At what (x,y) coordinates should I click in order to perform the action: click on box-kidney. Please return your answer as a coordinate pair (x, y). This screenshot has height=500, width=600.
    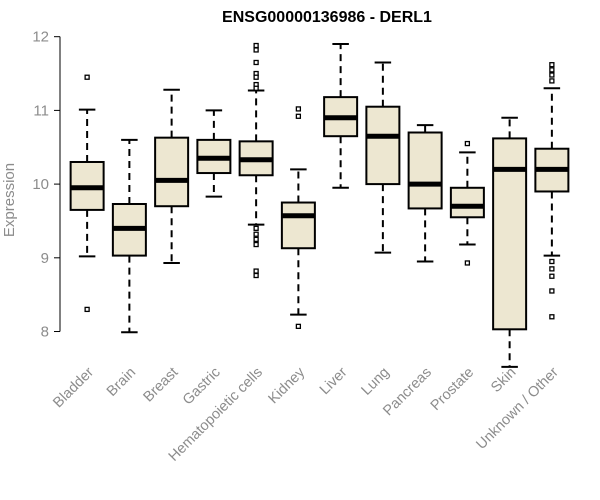
    Looking at the image, I should click on (298, 218).